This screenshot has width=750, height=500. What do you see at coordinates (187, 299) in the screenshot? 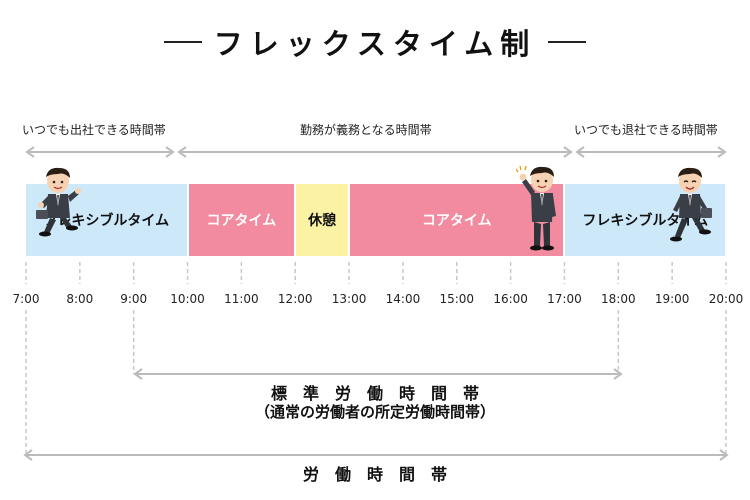
I see `tick-label: 10:00` at bounding box center [187, 299].